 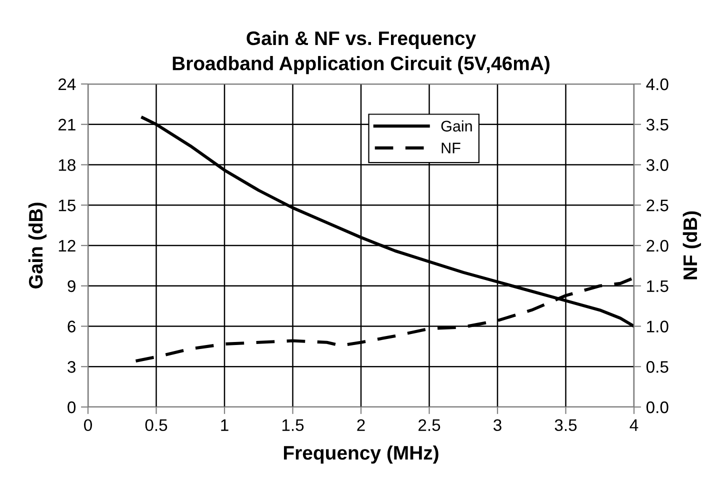 I want to click on legend-label: Gain, so click(x=456, y=126).